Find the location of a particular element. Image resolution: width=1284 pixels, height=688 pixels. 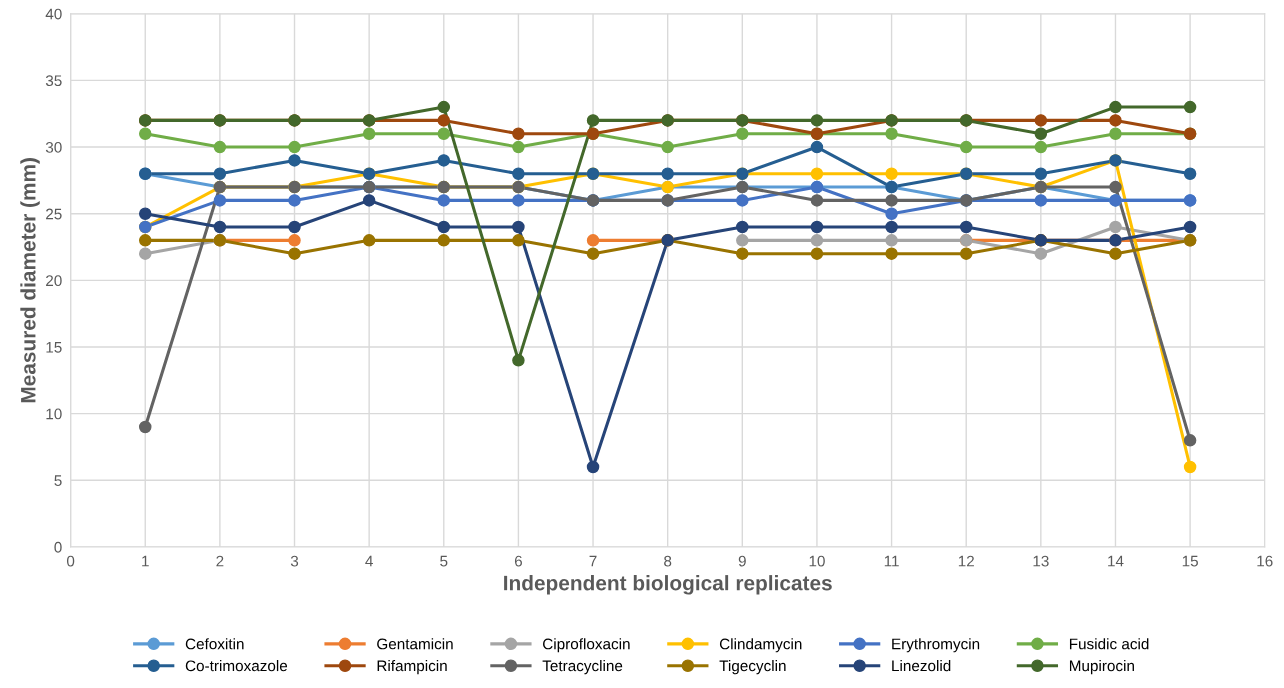

legend-label: Tigecyclin is located at coordinates (752, 667).